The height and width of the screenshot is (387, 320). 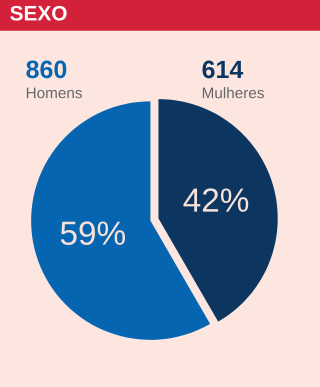 I want to click on text: 42%, so click(x=215, y=200).